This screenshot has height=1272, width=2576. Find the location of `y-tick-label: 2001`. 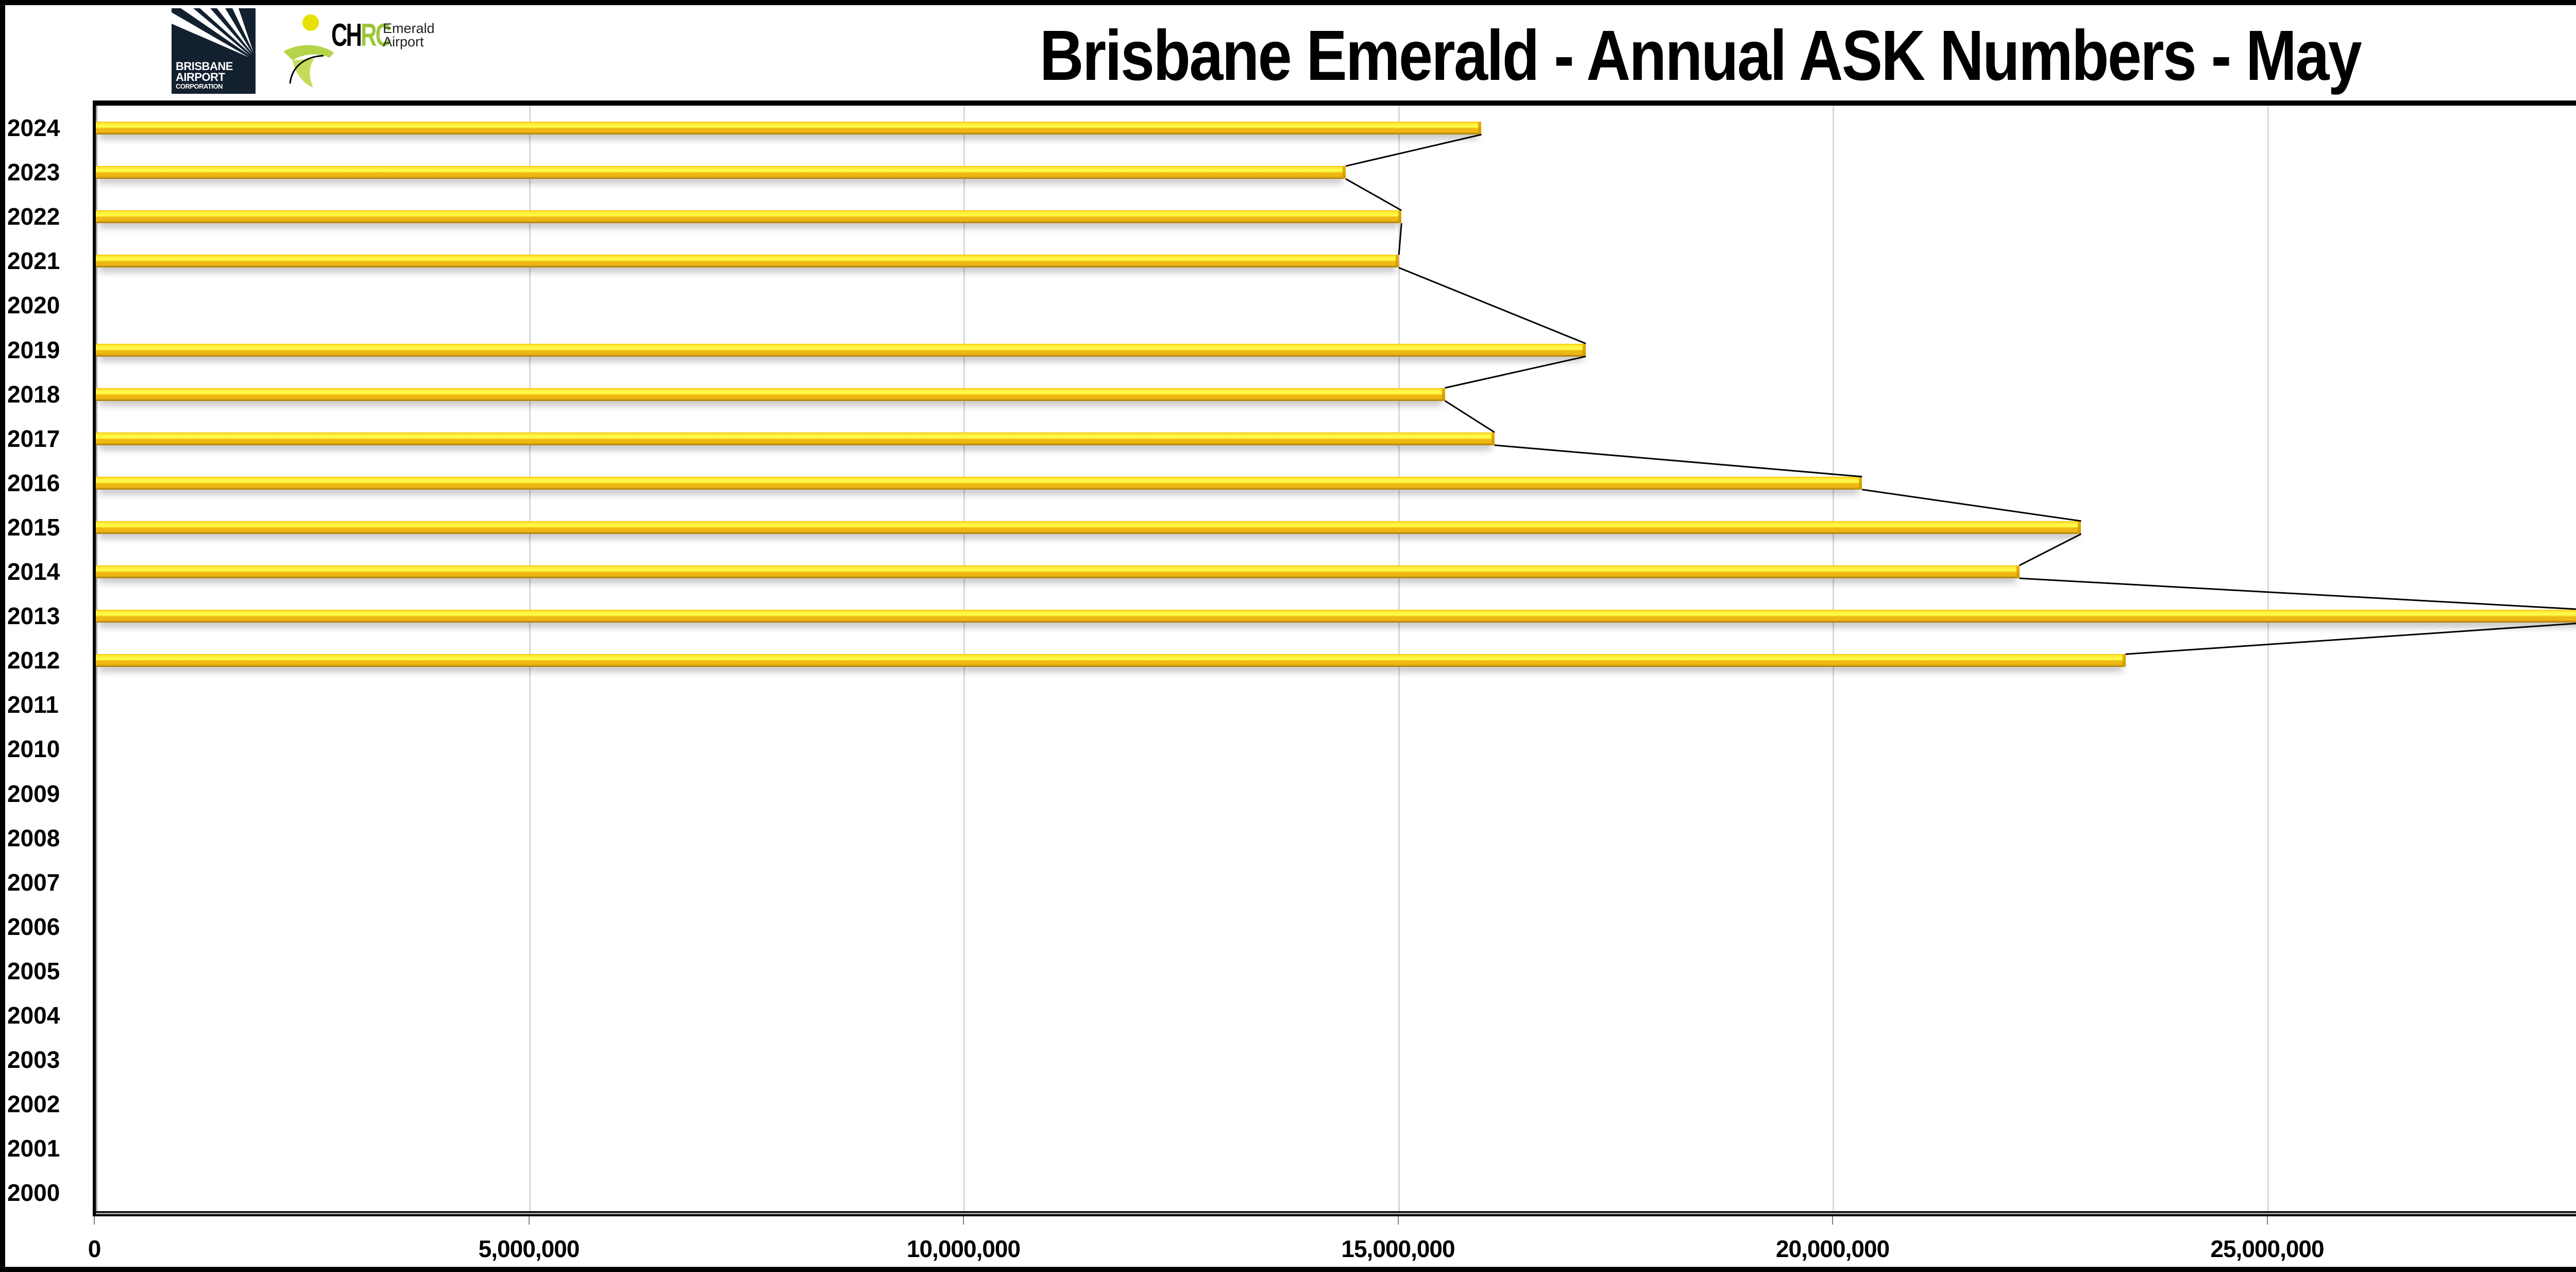

y-tick-label: 2001 is located at coordinates (33, 1148).